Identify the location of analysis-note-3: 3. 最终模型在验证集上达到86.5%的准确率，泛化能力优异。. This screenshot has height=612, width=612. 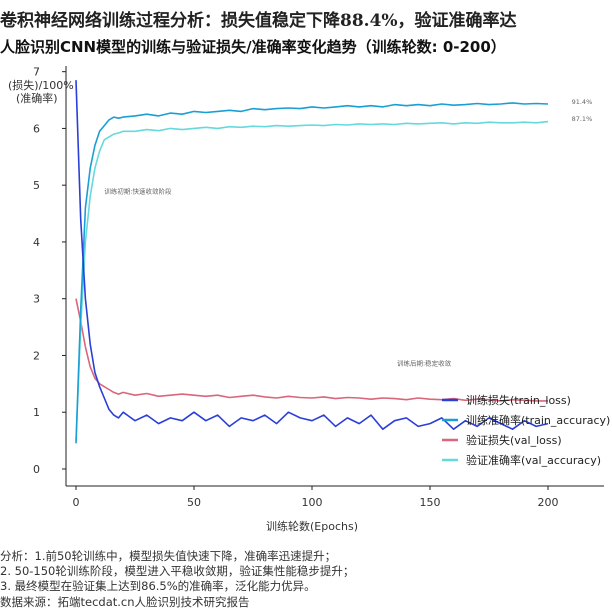
(158, 586).